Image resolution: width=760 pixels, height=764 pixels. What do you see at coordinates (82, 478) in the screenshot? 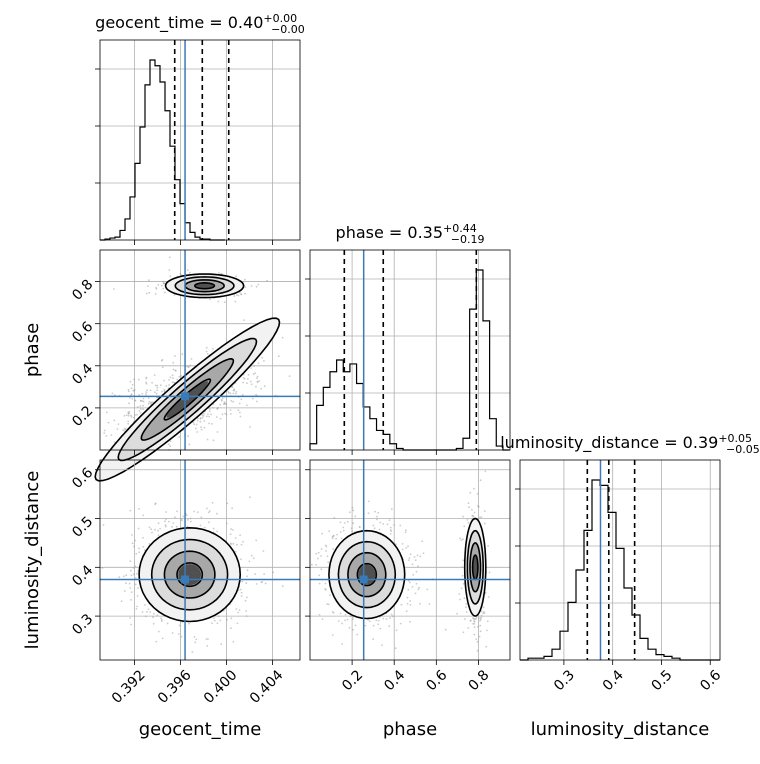
I see `y-tick-label-luminosity_distance-3: 0.6` at bounding box center [82, 478].